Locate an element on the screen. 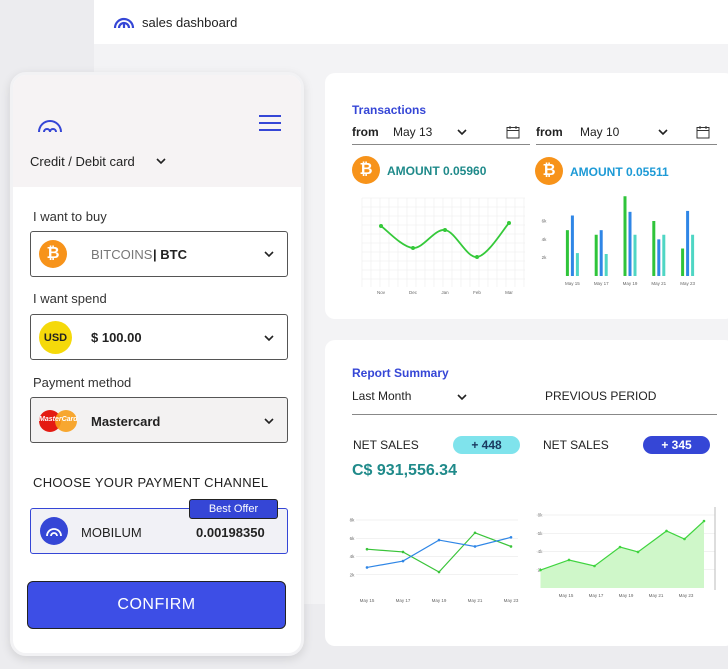 This screenshot has width=728, height=669. buy-code: | BTC is located at coordinates (170, 254).